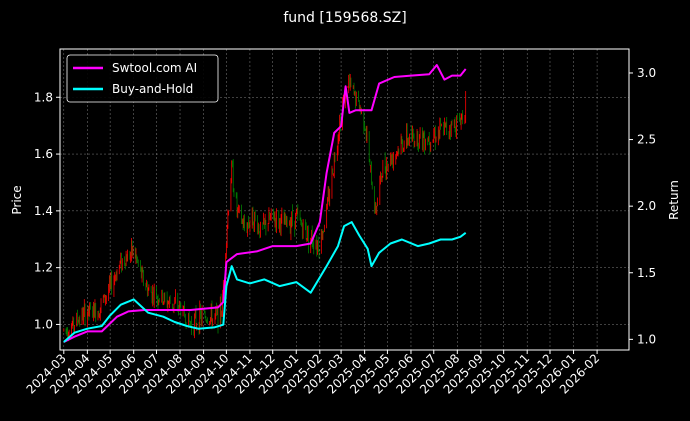 The image size is (690, 421). I want to click on legend-box, so click(142, 78).